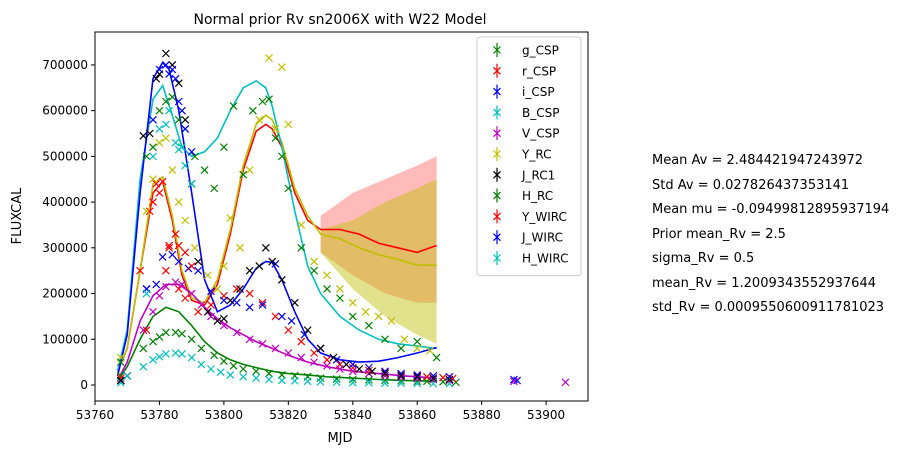 The width and height of the screenshot is (914, 455). What do you see at coordinates (751, 185) in the screenshot?
I see `stat-std-av: Std Av = 0.027826437353141` at bounding box center [751, 185].